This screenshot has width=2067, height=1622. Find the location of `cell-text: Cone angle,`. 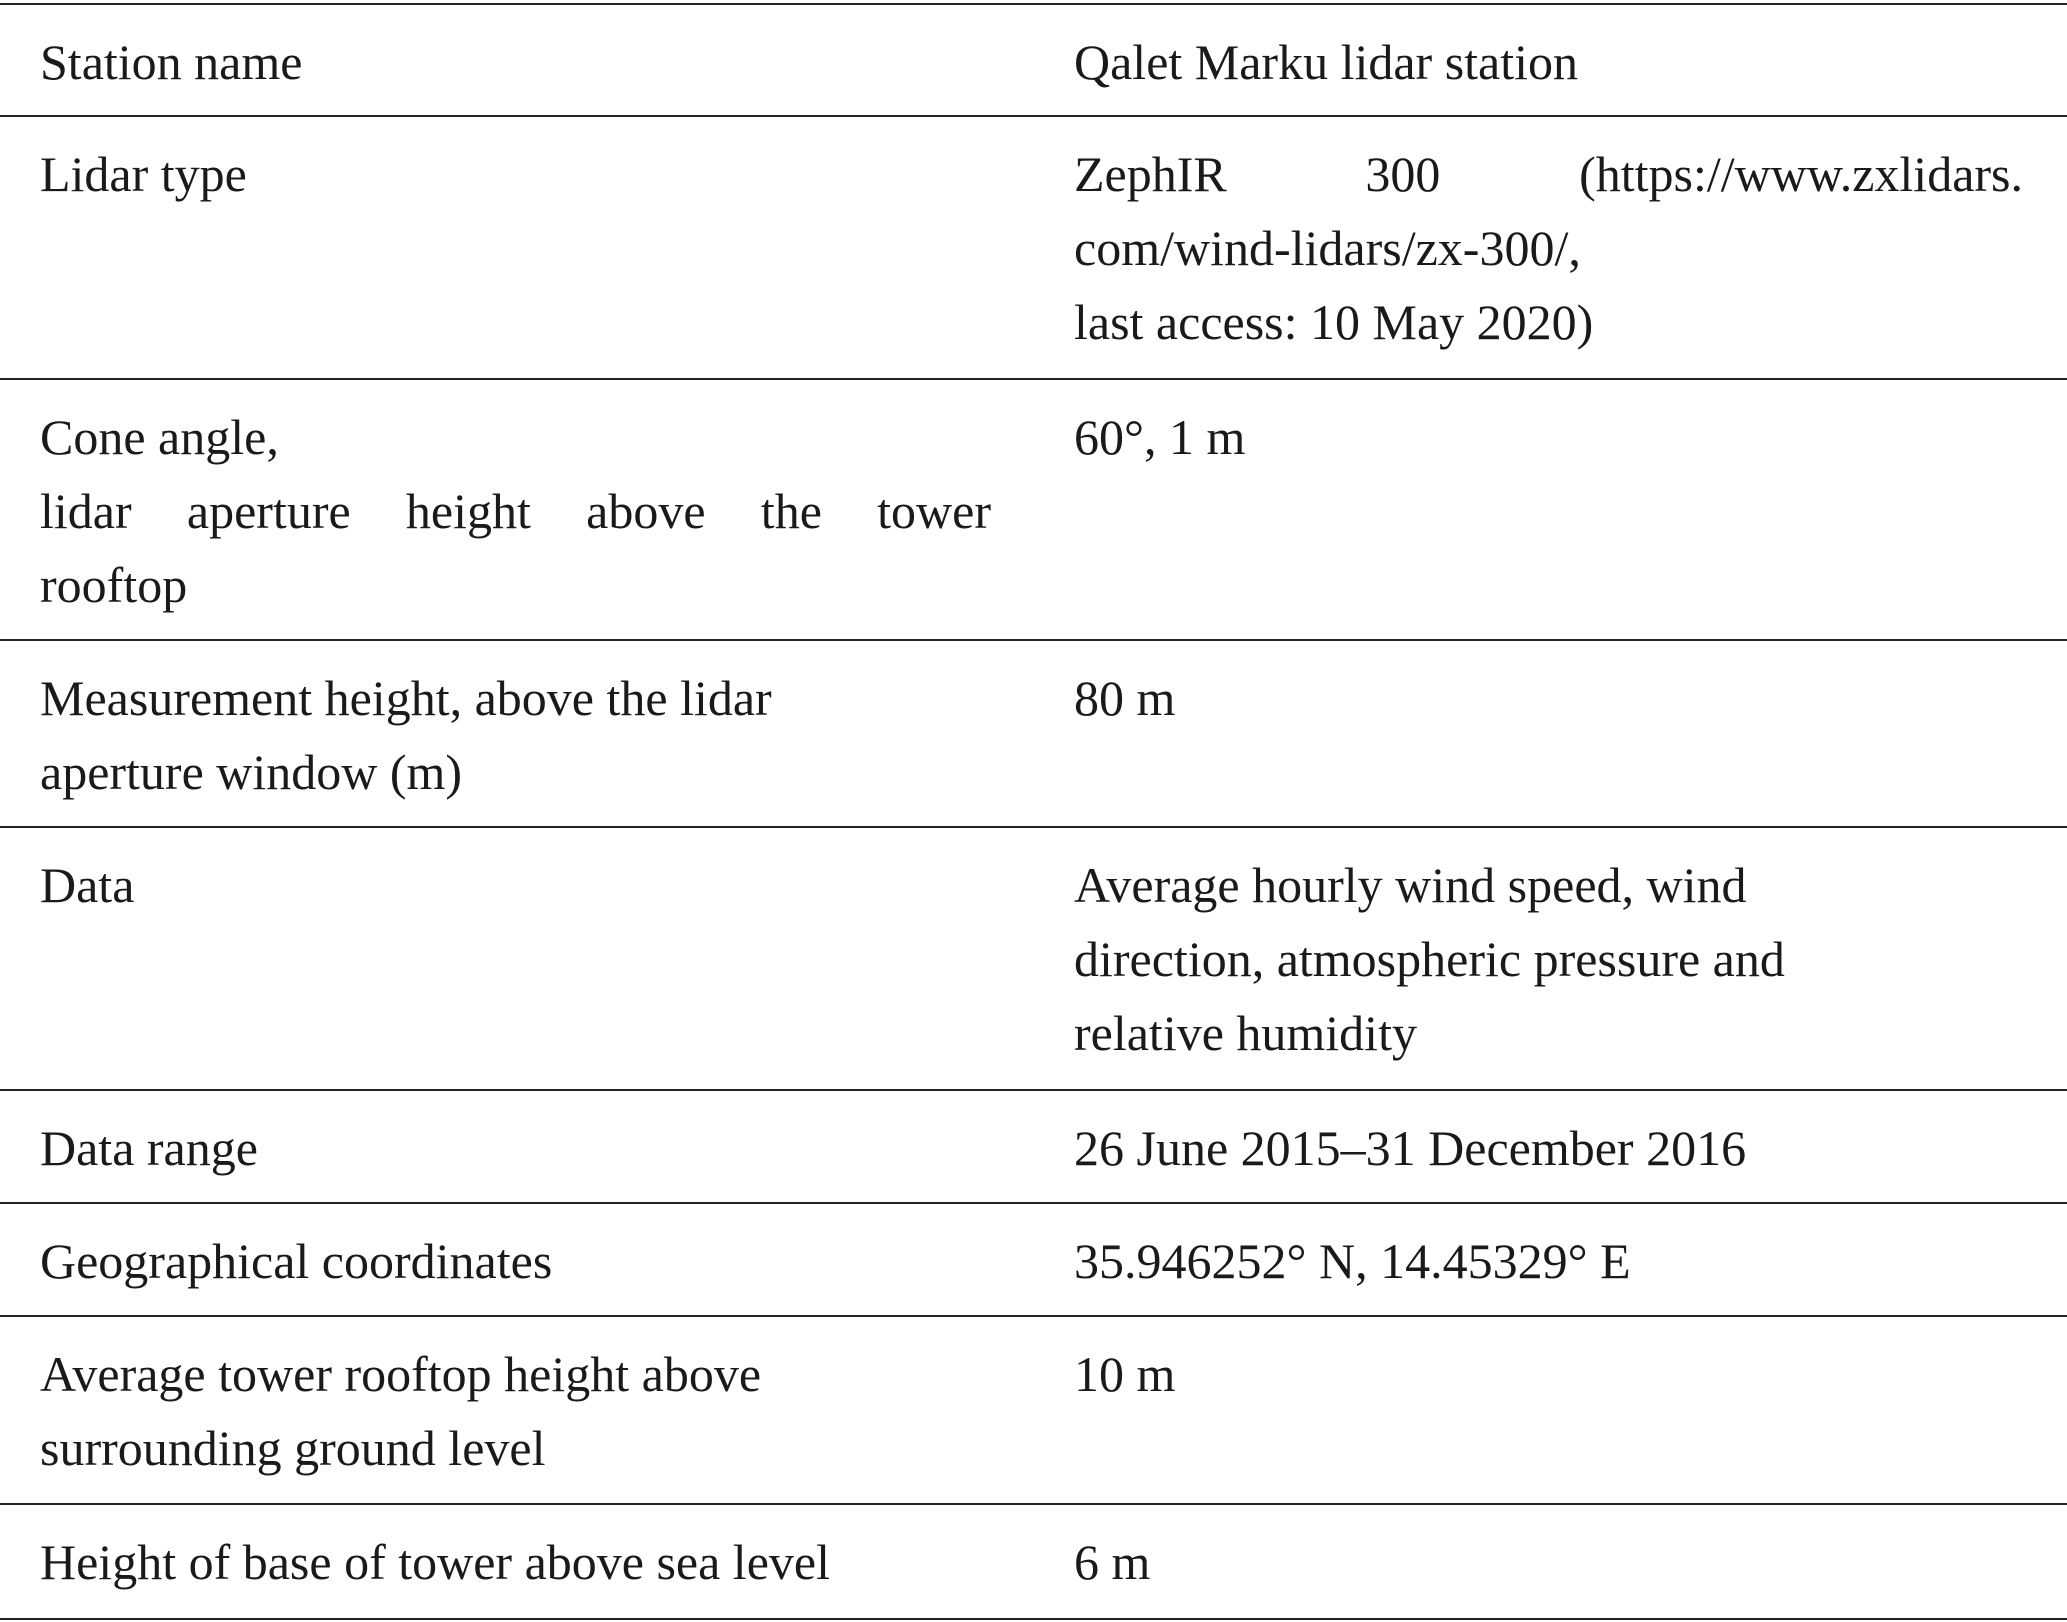

cell-text: Cone angle, is located at coordinates (159, 437).